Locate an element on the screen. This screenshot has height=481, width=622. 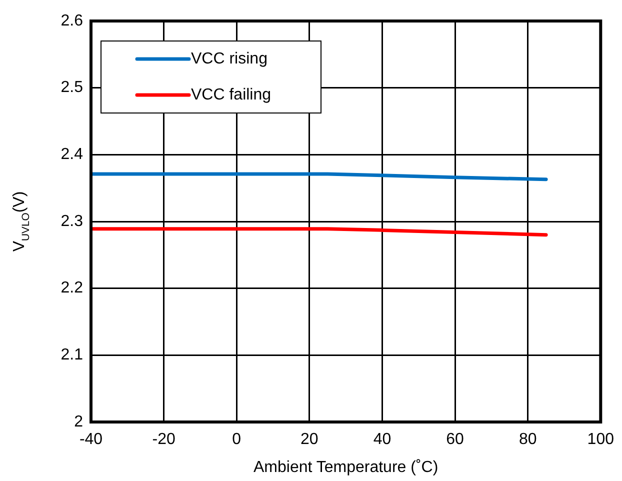
x-tick-label: -40 is located at coordinates (91, 439).